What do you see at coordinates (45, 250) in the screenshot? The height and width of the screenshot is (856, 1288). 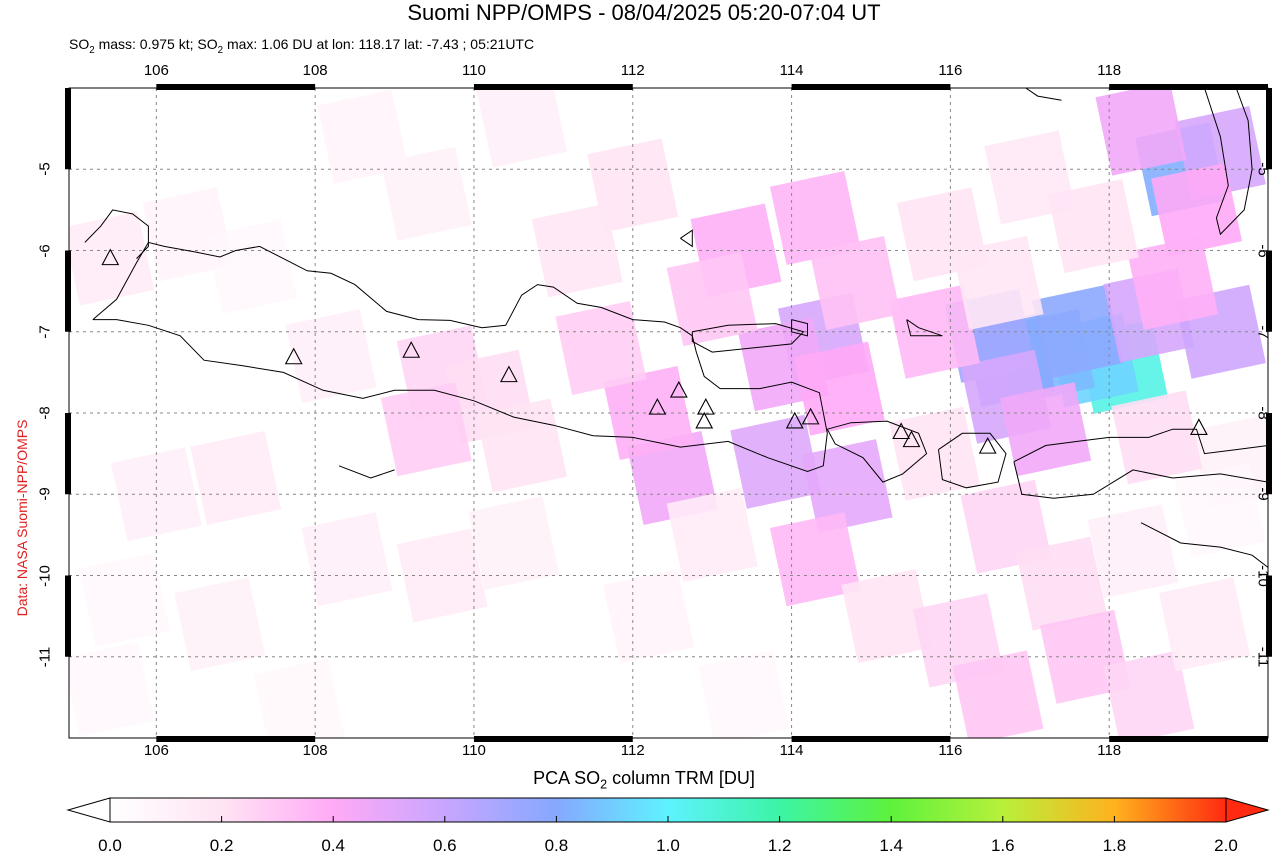 I see `y-tick-label-left: -6` at bounding box center [45, 250].